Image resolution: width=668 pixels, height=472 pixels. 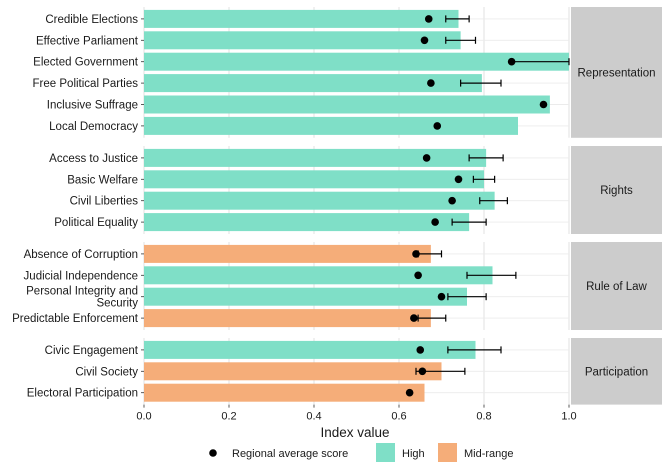 I want to click on bar-political-equality, so click(x=307, y=222).